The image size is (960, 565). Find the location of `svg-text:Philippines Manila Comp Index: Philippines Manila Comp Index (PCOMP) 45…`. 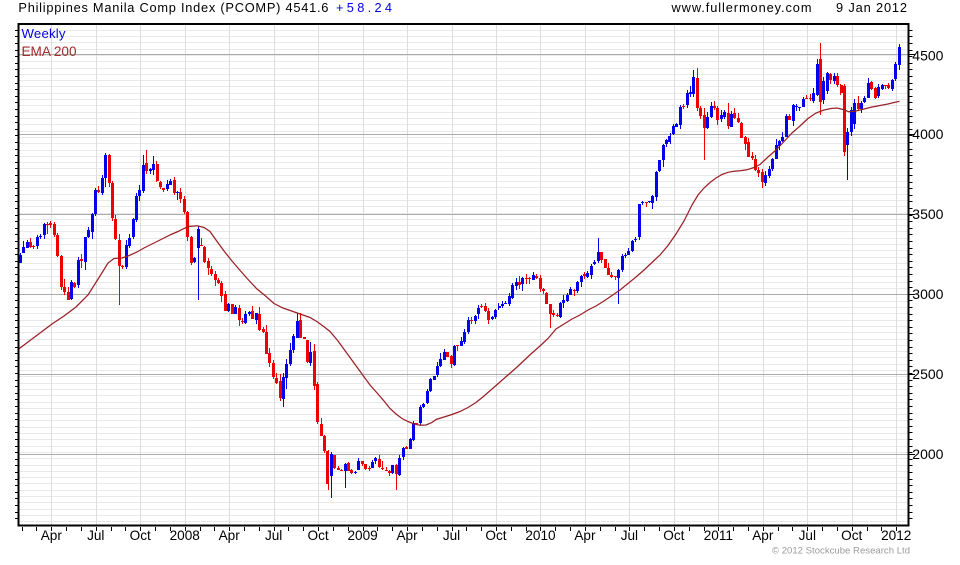

svg-text:Philippines Manila Comp Index: Philippines Manila Comp Index (PCOMP) 45… is located at coordinates (173, 7).